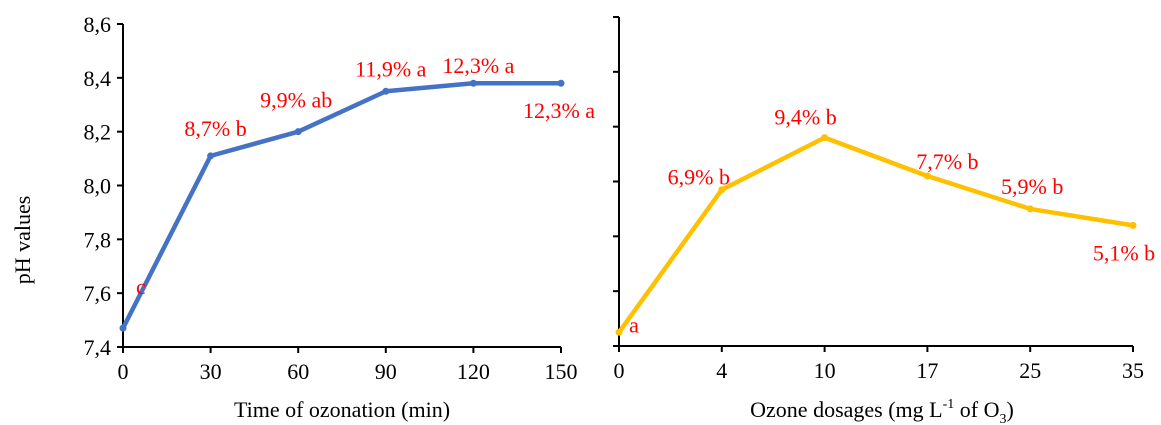 The height and width of the screenshot is (425, 1161). What do you see at coordinates (1032, 186) in the screenshot?
I see `data-label: 5,9% b` at bounding box center [1032, 186].